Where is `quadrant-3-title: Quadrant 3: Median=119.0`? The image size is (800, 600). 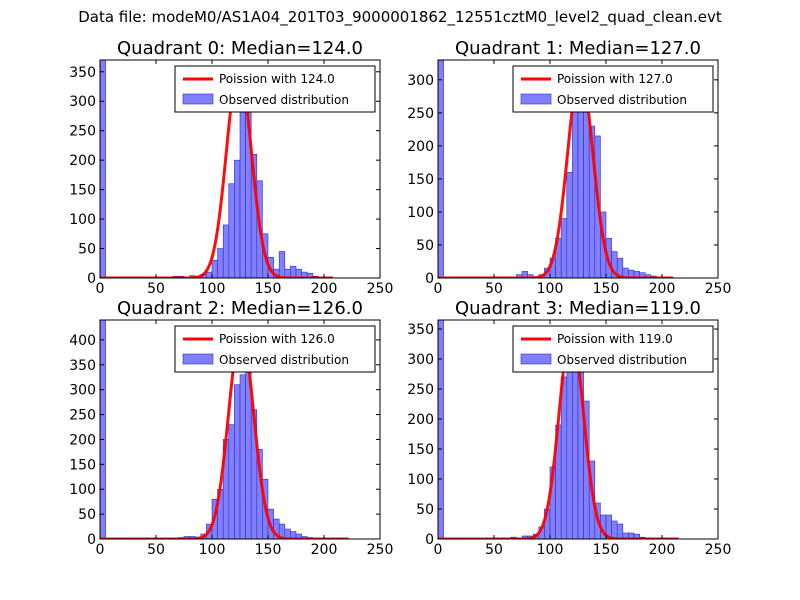 quadrant-3-title: Quadrant 3: Median=119.0 is located at coordinates (578, 308).